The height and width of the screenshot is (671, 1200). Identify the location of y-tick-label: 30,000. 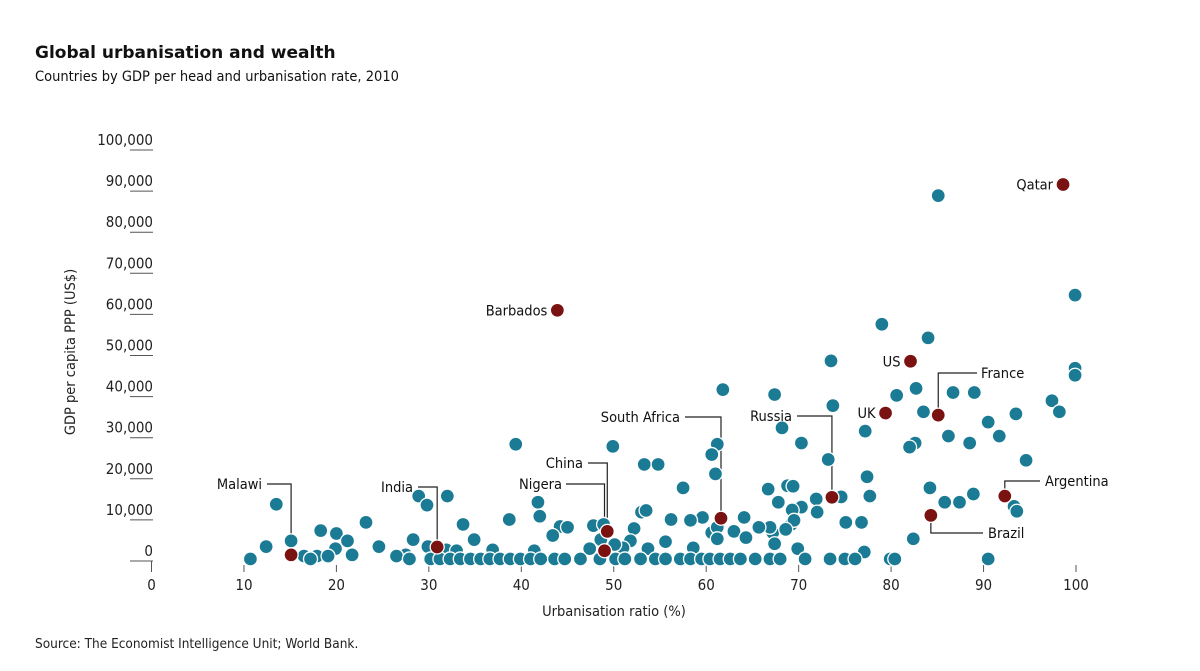
(129, 428).